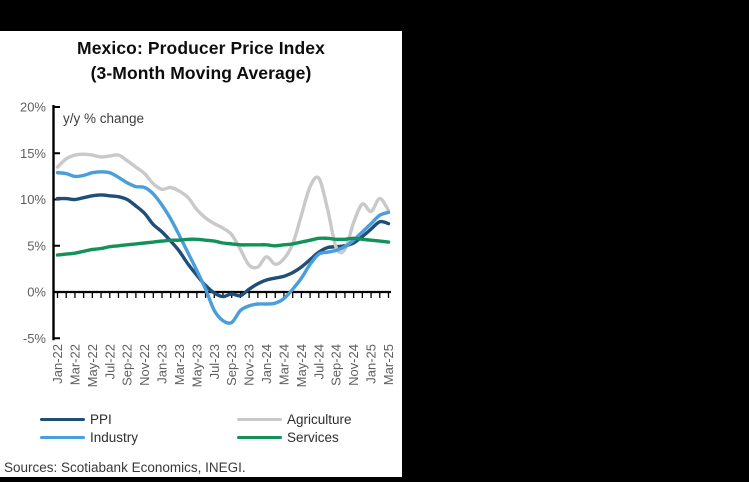 Image resolution: width=749 pixels, height=482 pixels. What do you see at coordinates (259, 437) in the screenshot?
I see `legend-swatch-services` at bounding box center [259, 437].